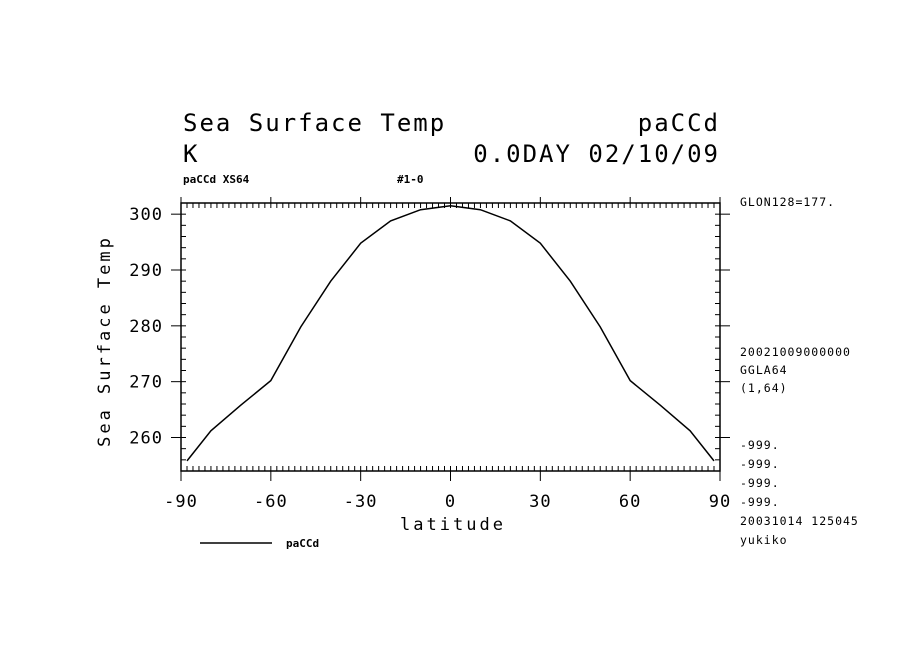 The height and width of the screenshot is (654, 904). What do you see at coordinates (787, 202) in the screenshot?
I see `glon-label: GLON128=177.` at bounding box center [787, 202].